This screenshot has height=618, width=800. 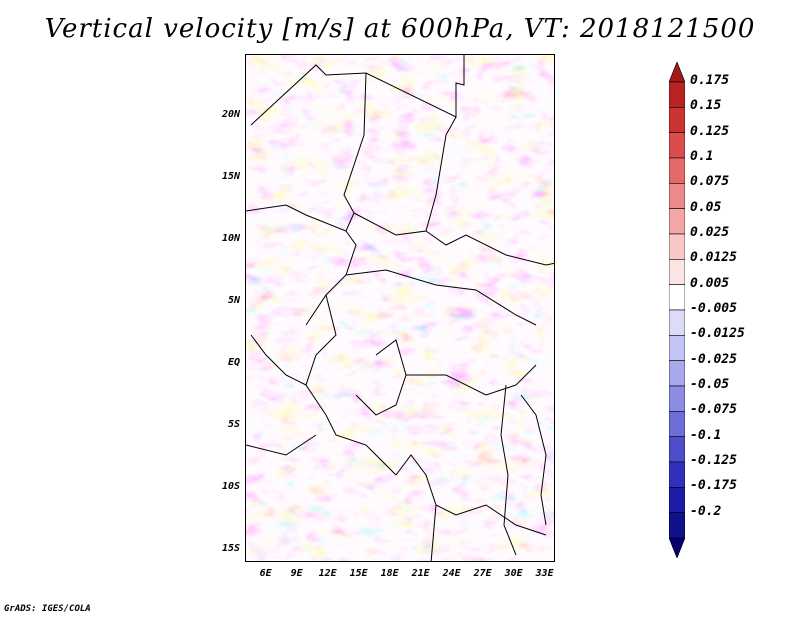 I want to click on colorbar, so click(x=677, y=310).